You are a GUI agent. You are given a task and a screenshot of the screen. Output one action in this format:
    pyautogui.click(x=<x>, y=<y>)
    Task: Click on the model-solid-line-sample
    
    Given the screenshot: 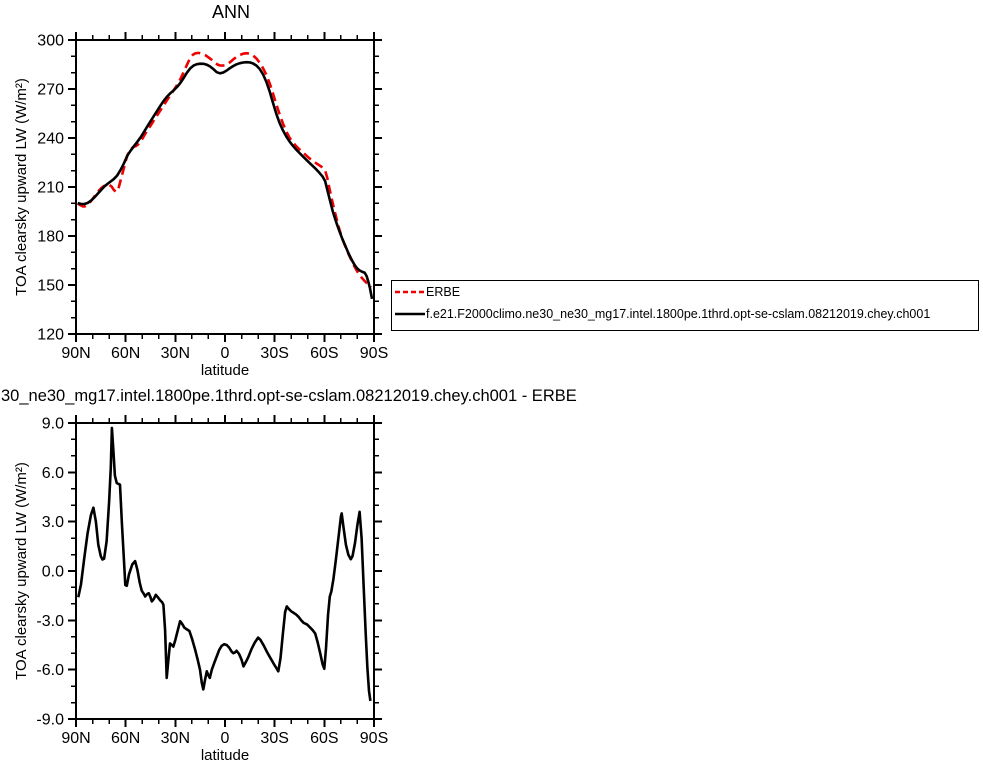 What is the action you would take?
    pyautogui.click(x=410, y=314)
    